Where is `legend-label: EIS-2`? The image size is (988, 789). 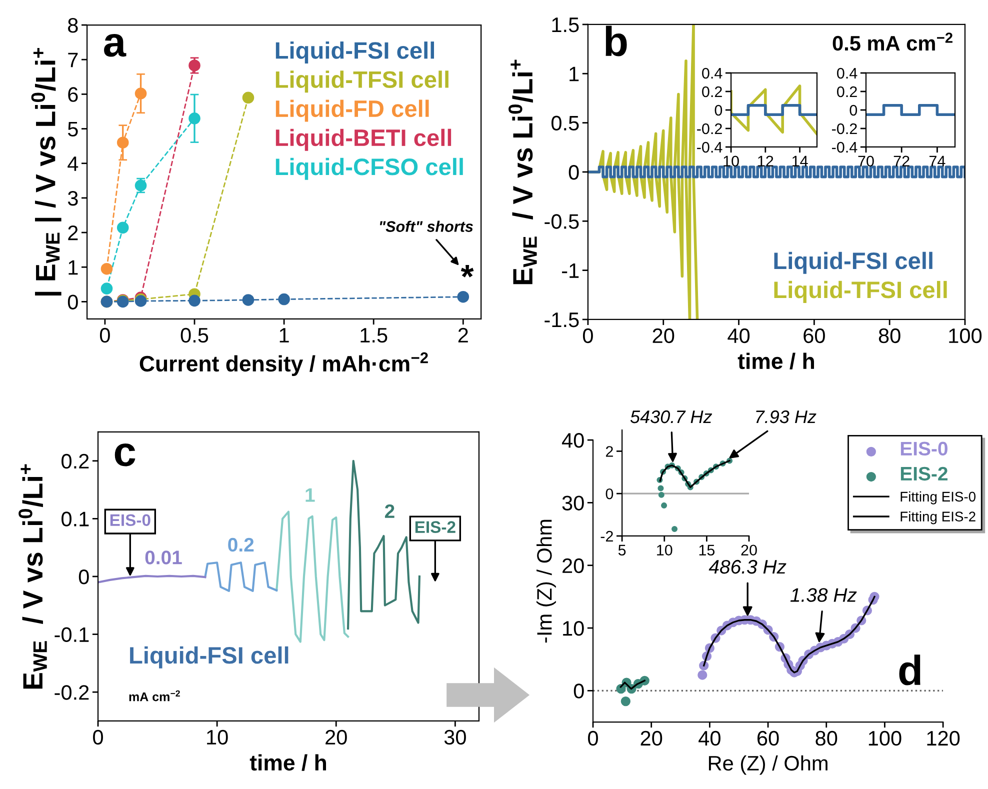 legend-label: EIS-2 is located at coordinates (924, 473).